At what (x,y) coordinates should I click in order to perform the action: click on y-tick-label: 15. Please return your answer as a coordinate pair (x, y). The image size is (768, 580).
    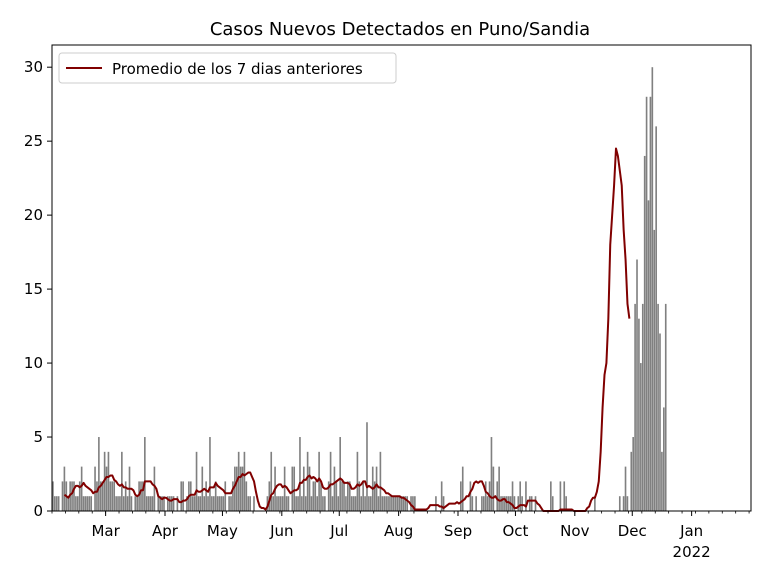
    Looking at the image, I should click on (33, 289).